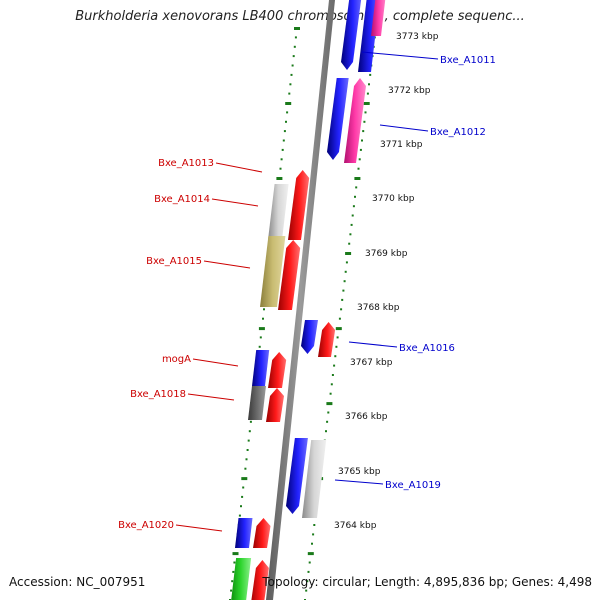 The width and height of the screenshot is (600, 600). I want to click on gene-label-left: mogA, so click(176, 359).